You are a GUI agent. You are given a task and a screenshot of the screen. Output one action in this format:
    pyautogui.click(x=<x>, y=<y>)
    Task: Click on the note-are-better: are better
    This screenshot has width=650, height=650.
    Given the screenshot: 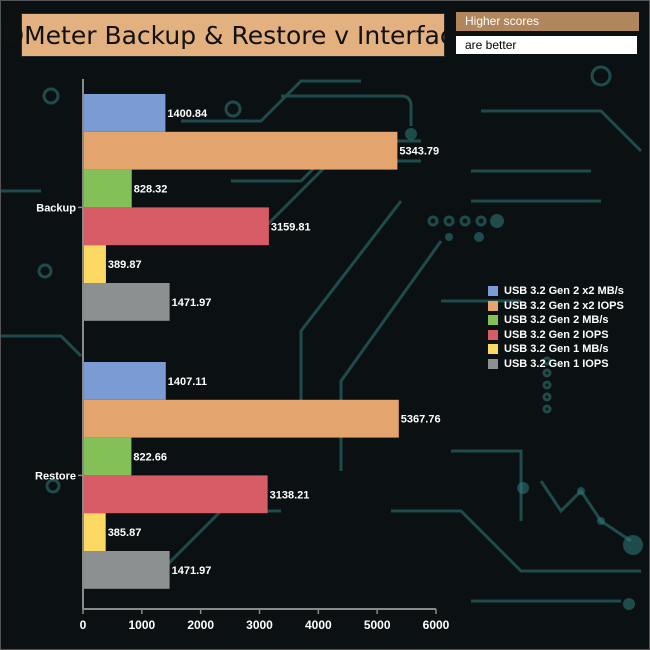 What is the action you would take?
    pyautogui.click(x=546, y=45)
    